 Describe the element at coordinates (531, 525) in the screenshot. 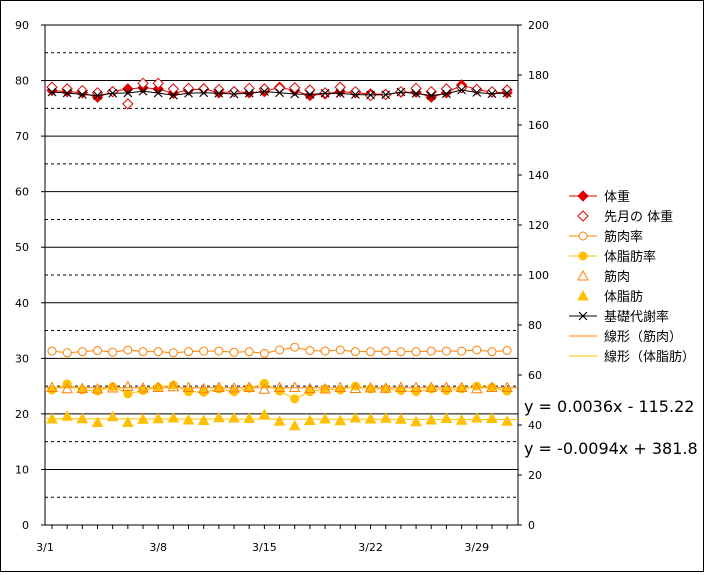

I see `y-right-tick-label: 0` at that location.